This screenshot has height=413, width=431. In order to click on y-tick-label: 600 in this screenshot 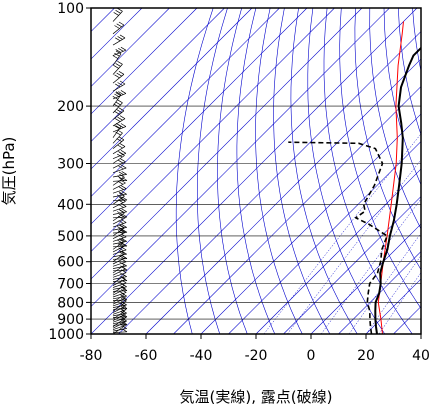, I will do `click(70, 263)`.